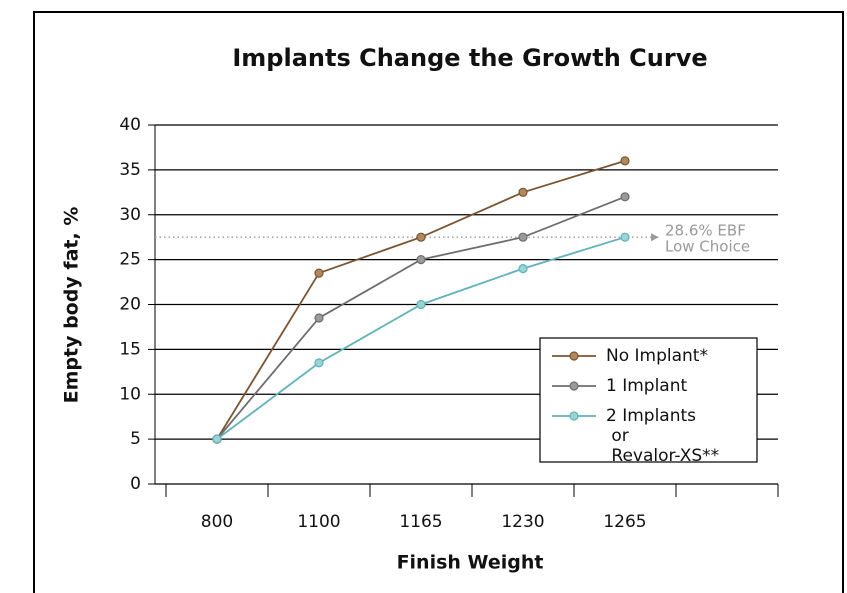  I want to click on y-tick-label: 10, so click(130, 394).